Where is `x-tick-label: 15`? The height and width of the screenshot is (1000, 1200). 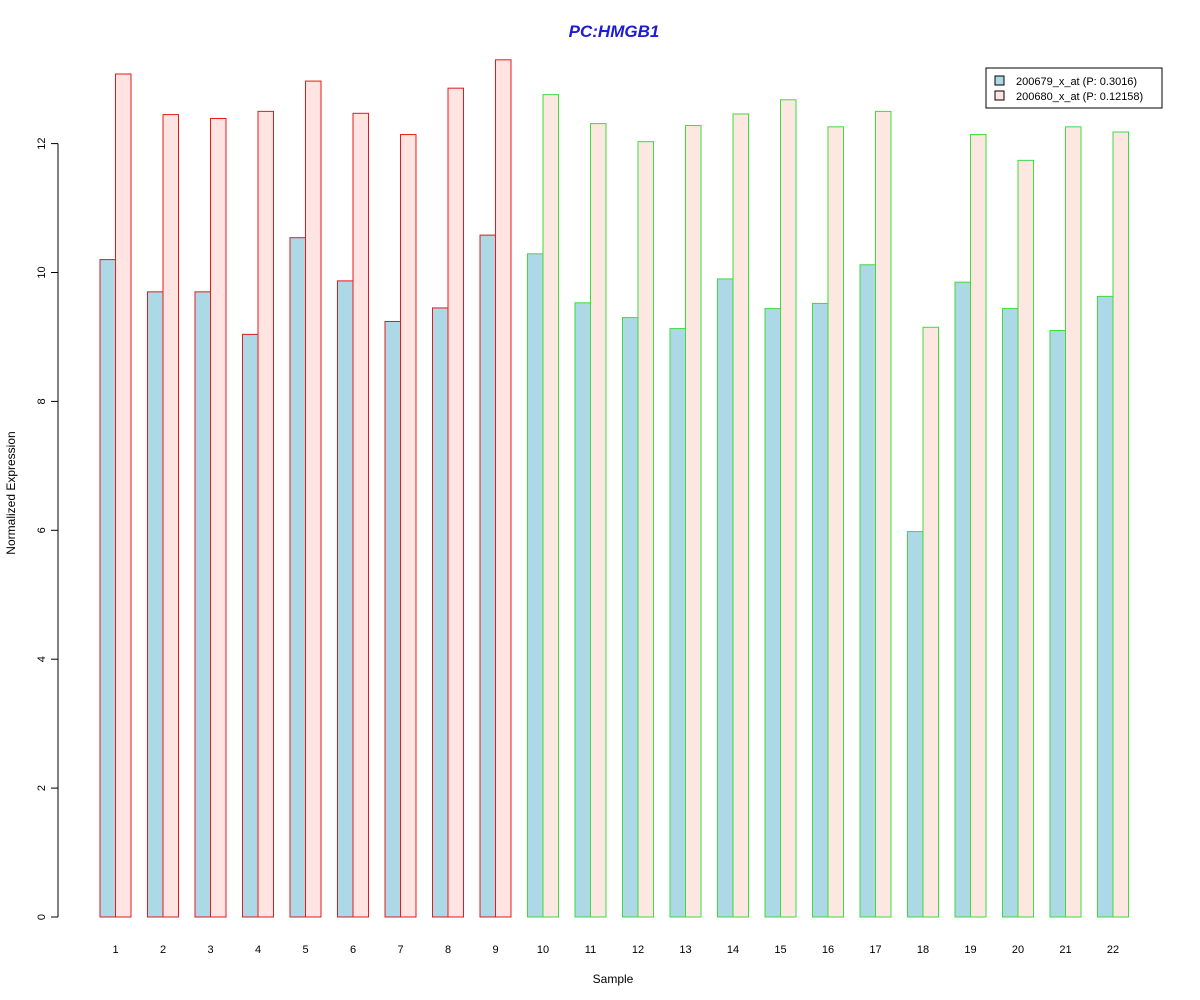 x-tick-label: 15 is located at coordinates (780, 950).